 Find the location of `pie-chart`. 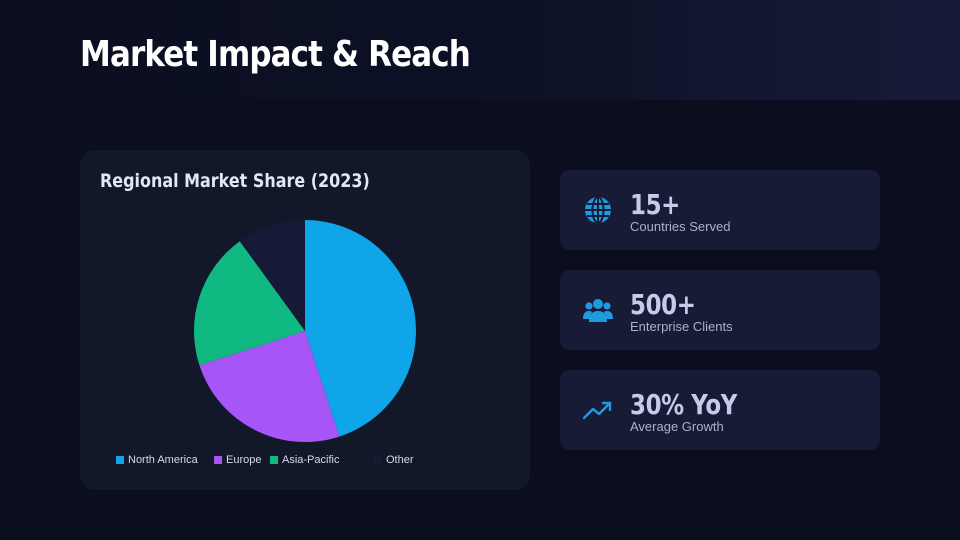

pie-chart is located at coordinates (305, 331).